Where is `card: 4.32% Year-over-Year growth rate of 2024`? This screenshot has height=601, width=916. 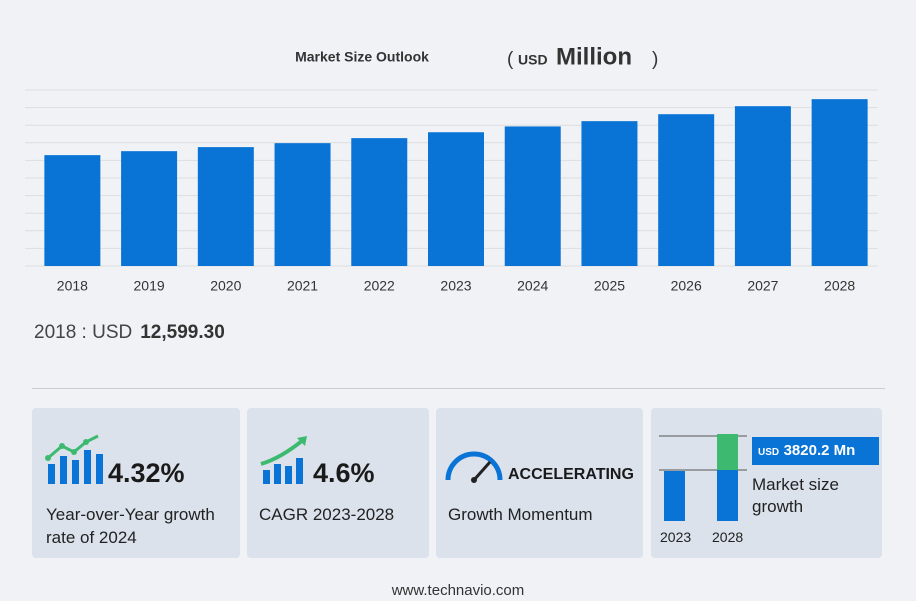 card: 4.32% Year-over-Year growth rate of 2024 is located at coordinates (136, 483).